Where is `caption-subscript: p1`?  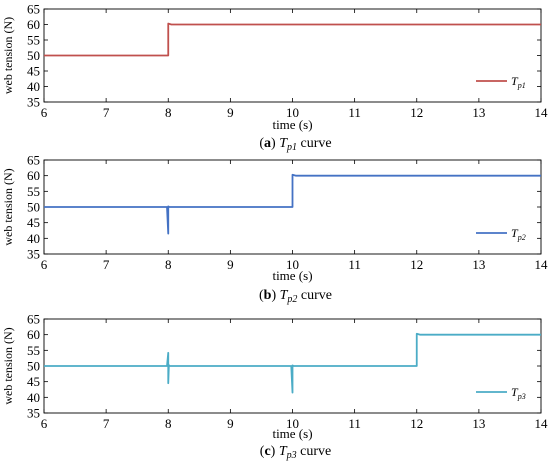 caption-subscript: p1 is located at coordinates (291, 147).